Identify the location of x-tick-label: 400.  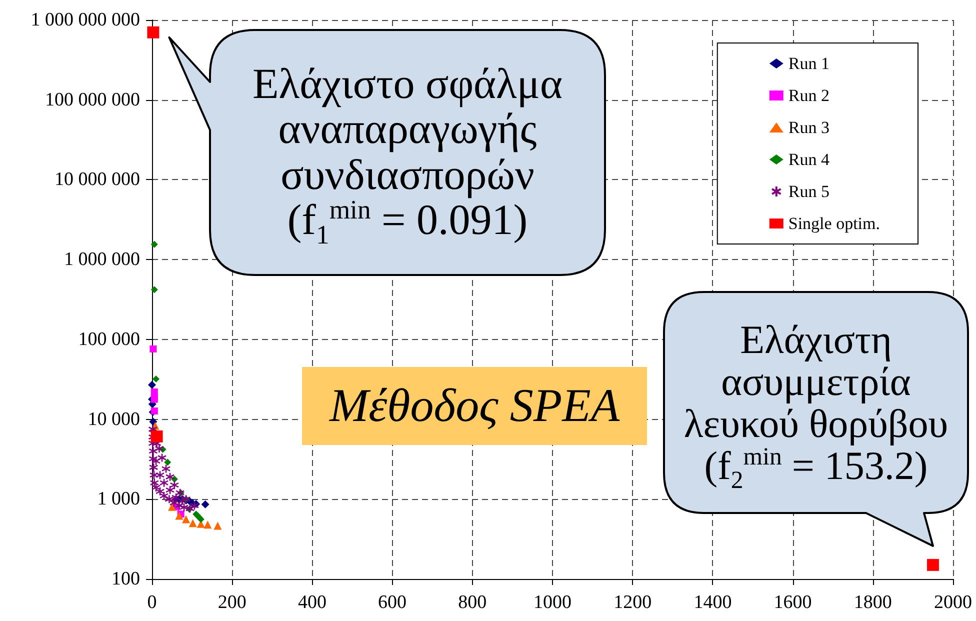
(312, 602).